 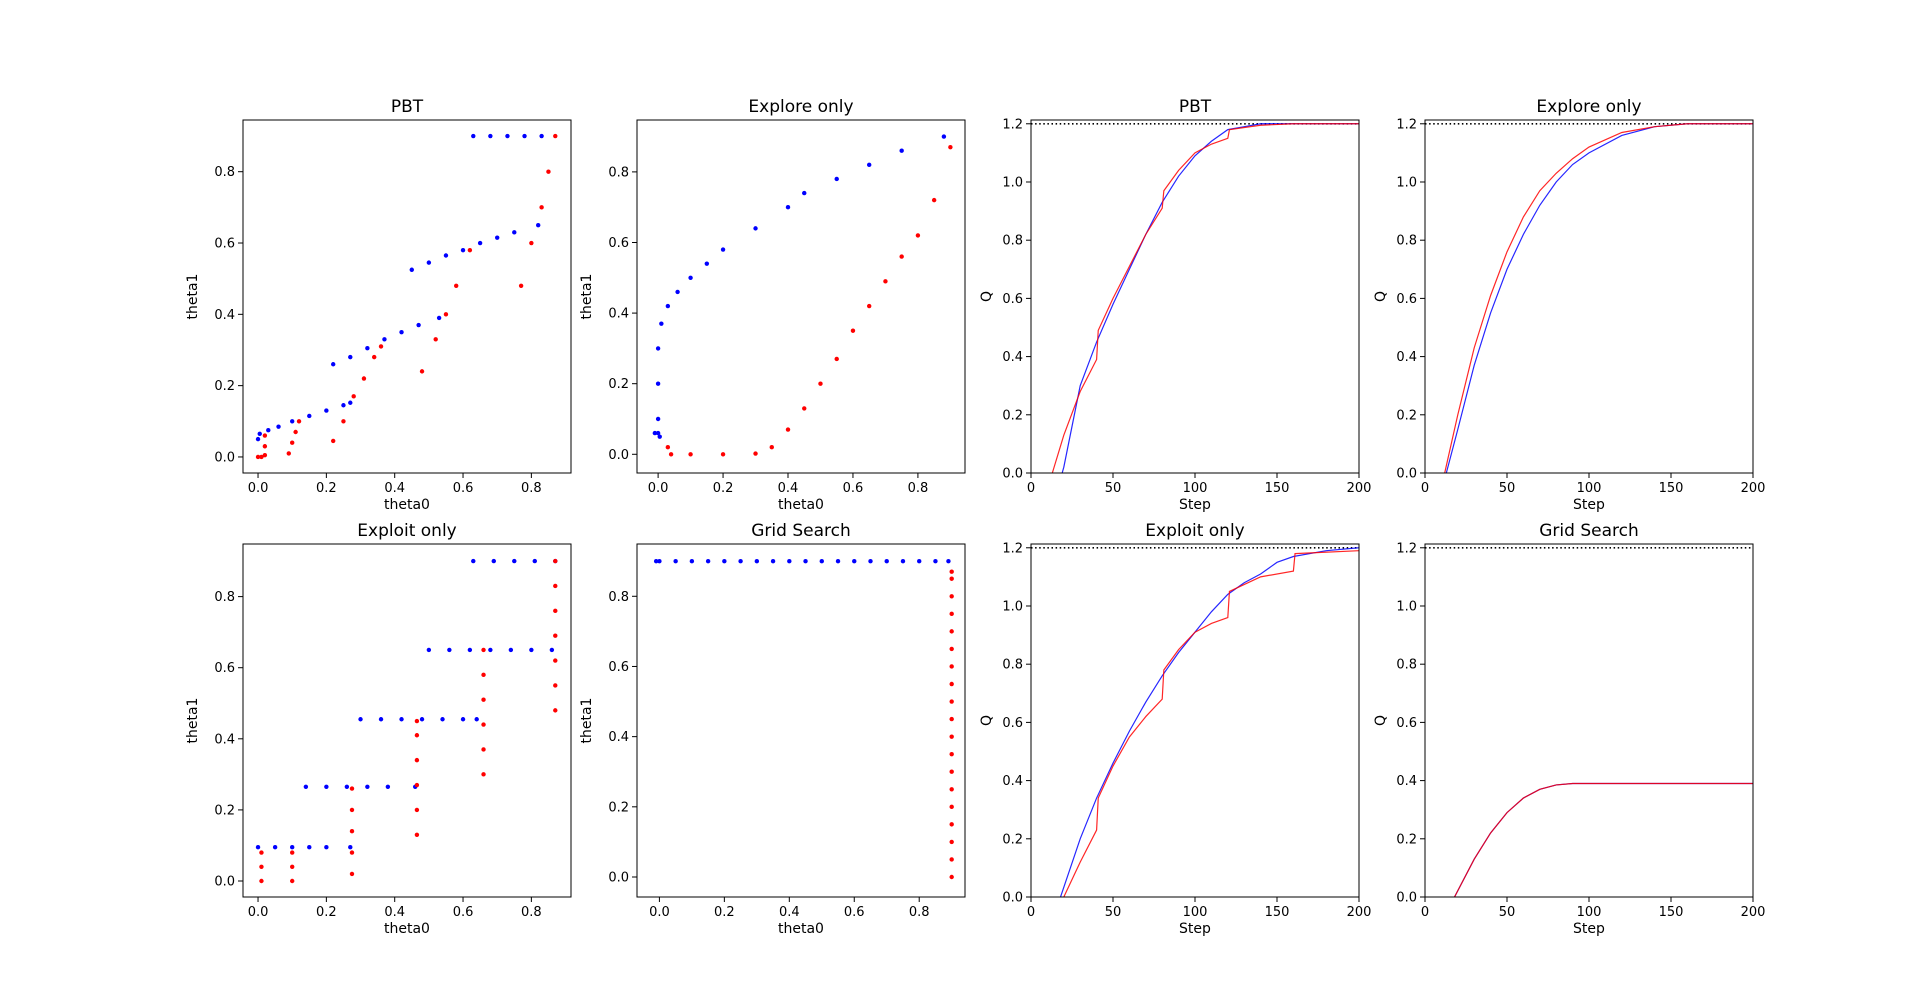 I want to click on x-tick-label: 200, so click(x=1359, y=912).